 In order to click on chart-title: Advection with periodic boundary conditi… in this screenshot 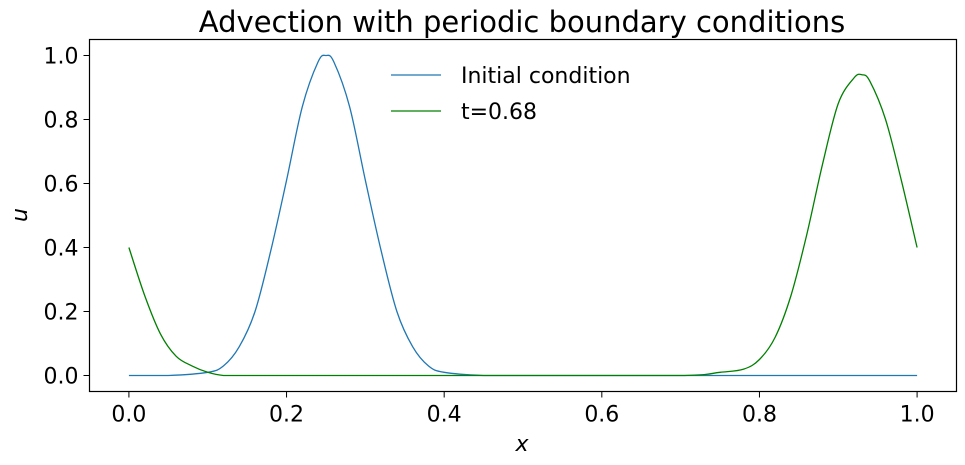, I will do `click(522, 22)`.